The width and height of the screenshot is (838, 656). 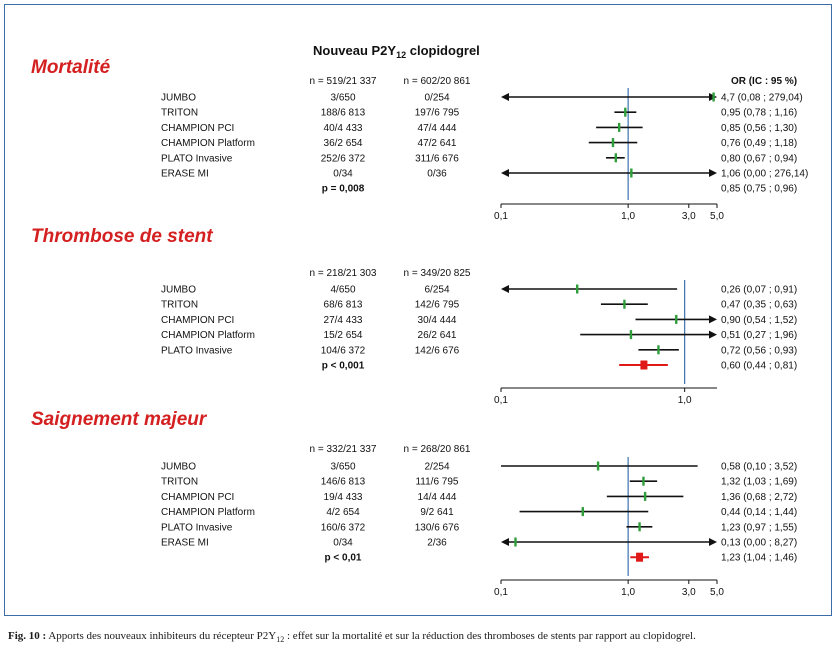 What do you see at coordinates (759, 527) in the screenshot?
I see `panel3-or-value: 1,23 (0,97 ; 1,55)` at bounding box center [759, 527].